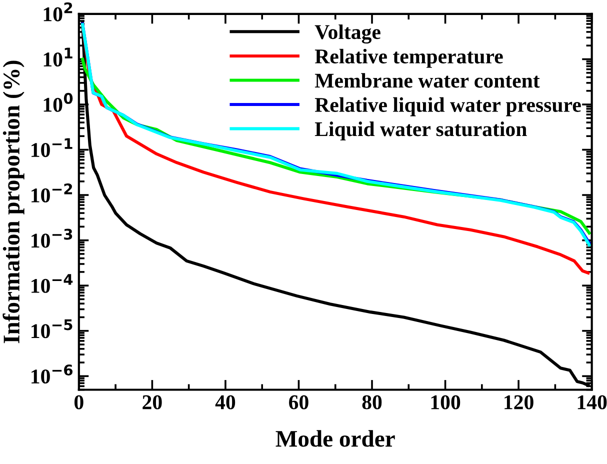 This screenshot has width=607, height=464. Describe the element at coordinates (152, 402) in the screenshot. I see `x-tick-label: 20` at that location.